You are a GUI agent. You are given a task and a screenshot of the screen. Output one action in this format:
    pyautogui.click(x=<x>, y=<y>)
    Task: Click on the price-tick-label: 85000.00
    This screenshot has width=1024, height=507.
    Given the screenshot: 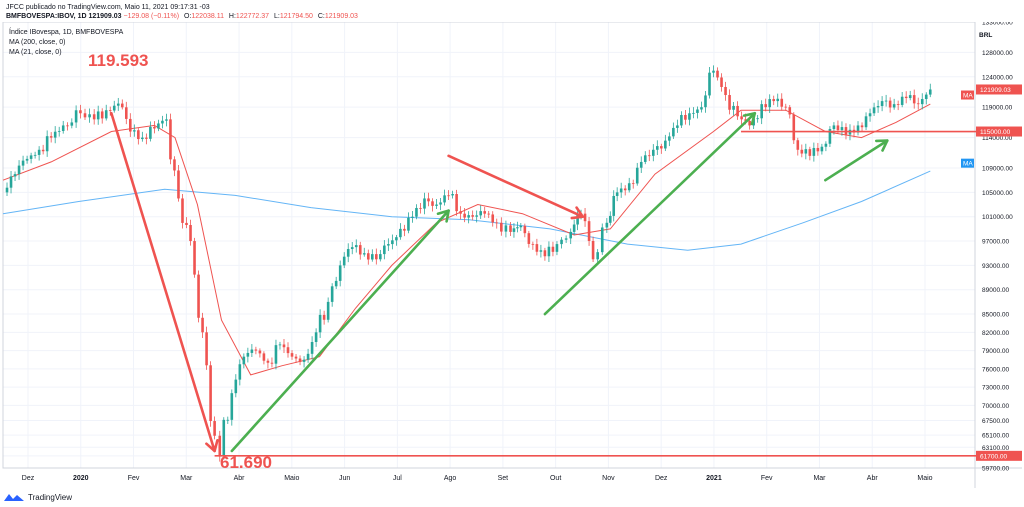 What is the action you would take?
    pyautogui.click(x=995, y=315)
    